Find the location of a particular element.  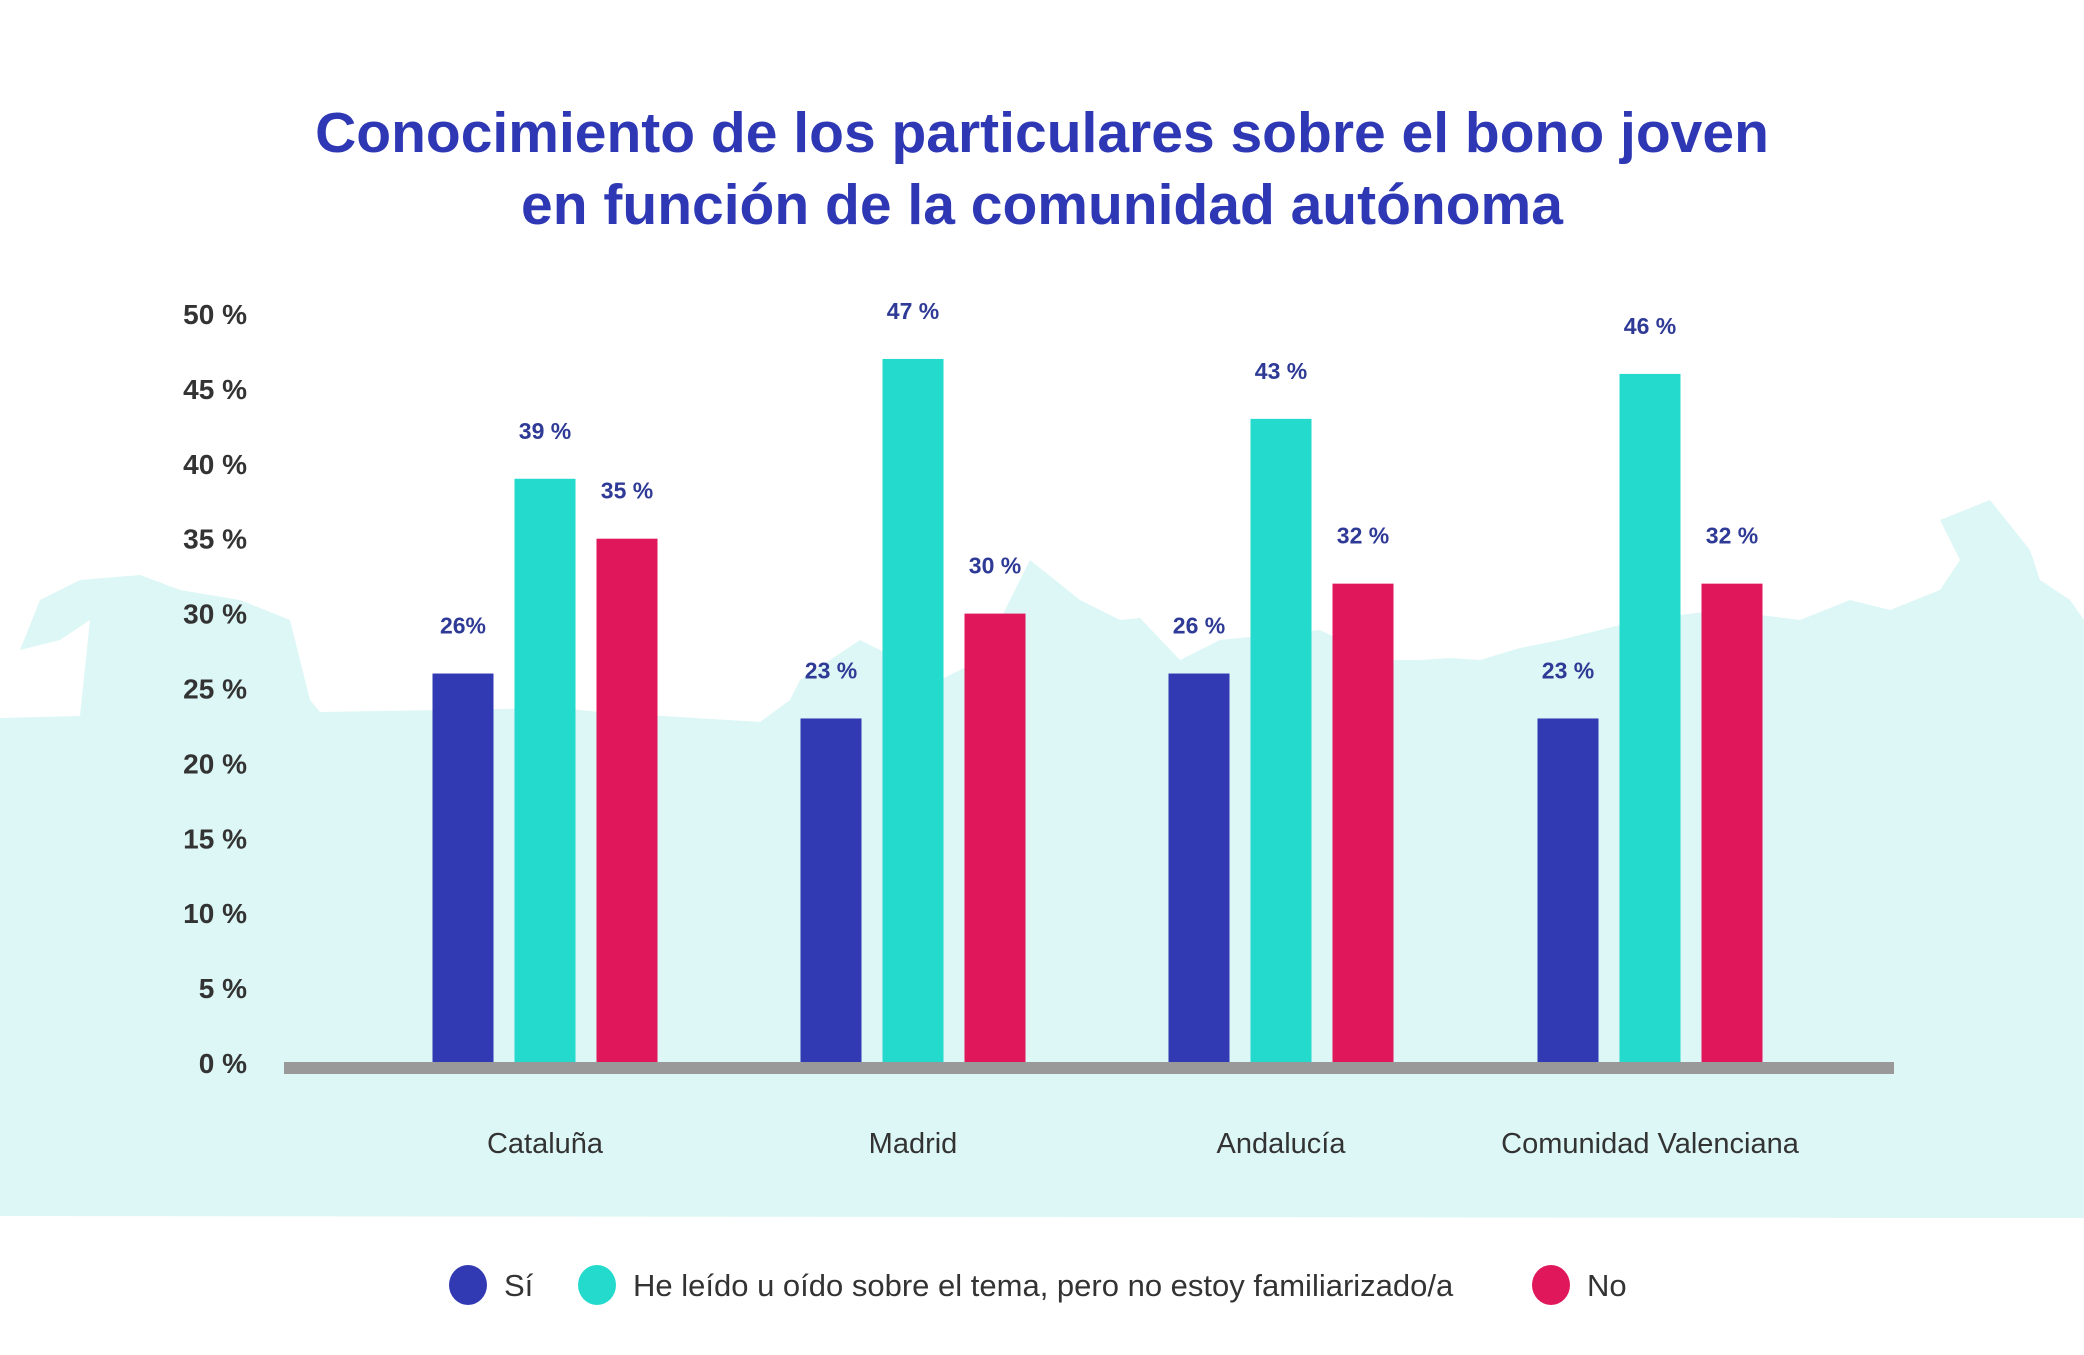

data-label: 26 % is located at coordinates (1199, 626).